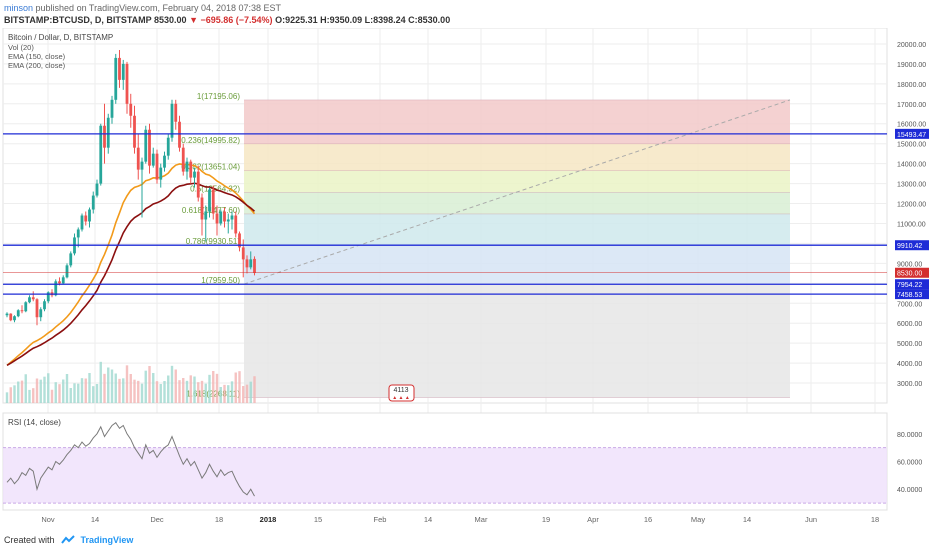 Image resolution: width=932 pixels, height=550 pixels. Describe the element at coordinates (236, 20) in the screenshot. I see `change-text: −695.86 (−7.54%)` at that location.